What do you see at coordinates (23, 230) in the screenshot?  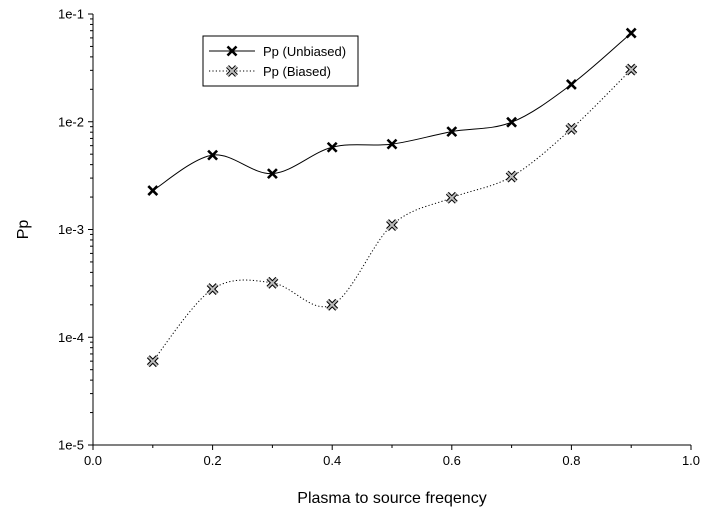 I see `y-axis-title: Pp` at bounding box center [23, 230].